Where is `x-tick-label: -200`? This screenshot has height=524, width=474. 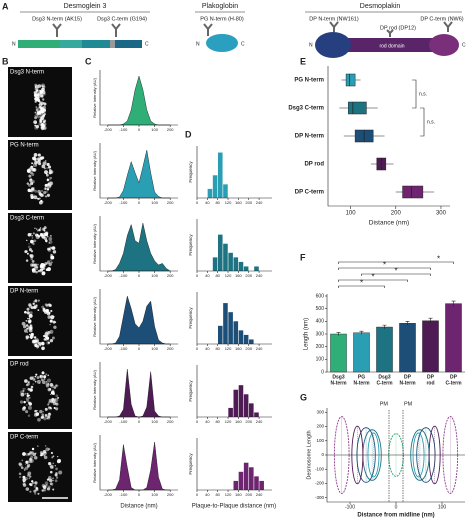
x-tick-label: -200 is located at coordinates (108, 348).